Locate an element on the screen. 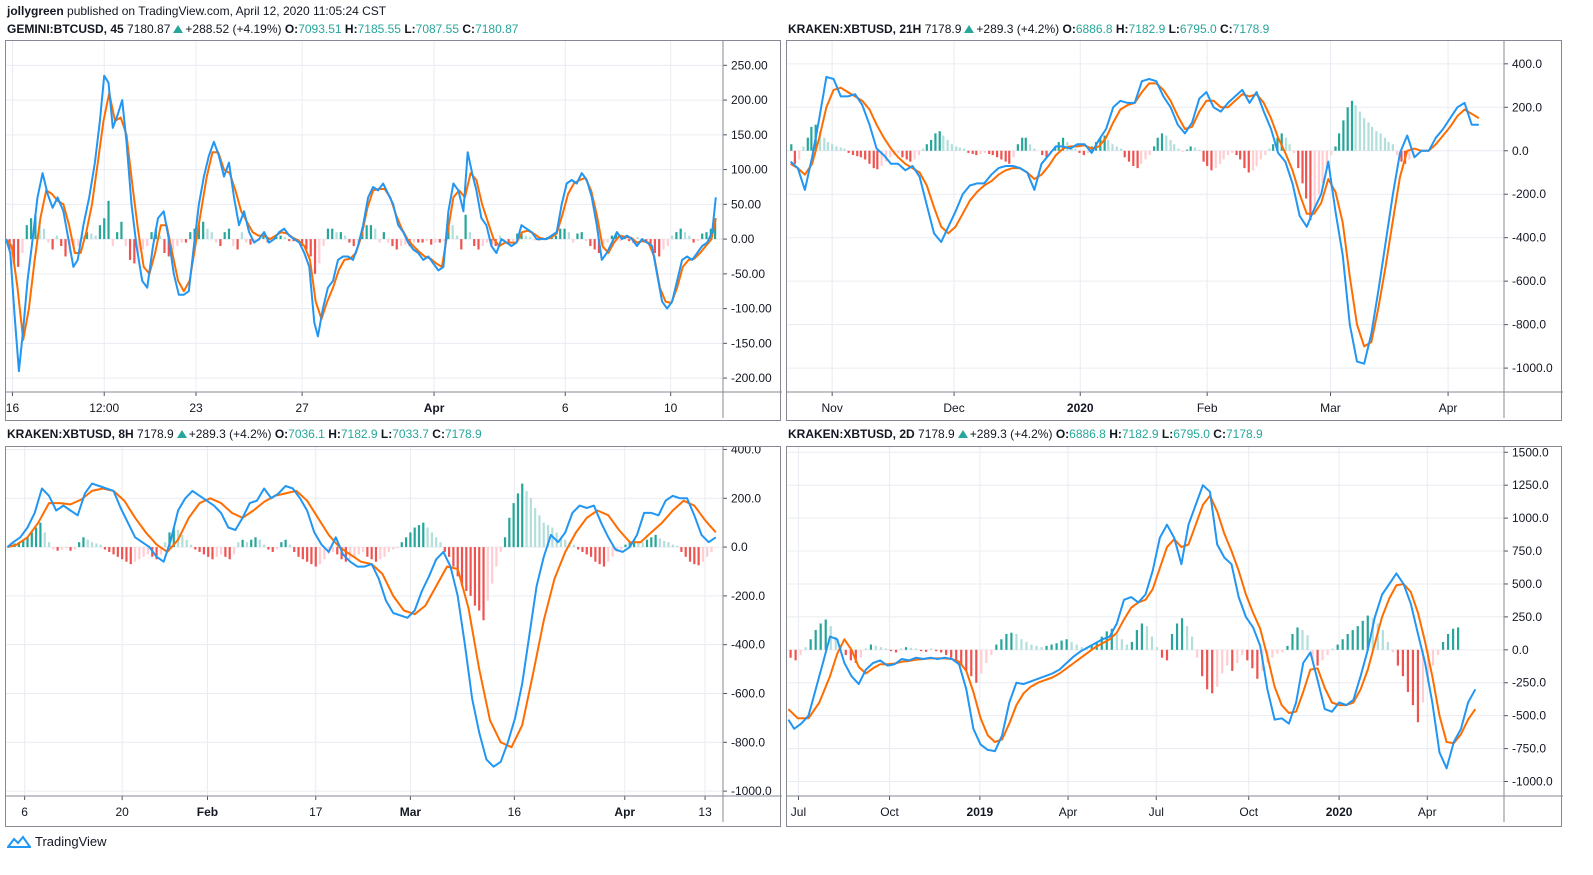 This screenshot has width=1593, height=875. x-axis: Jul Oct 2019 Apr Jul Oct 2020 Apr is located at coordinates (1114, 807).